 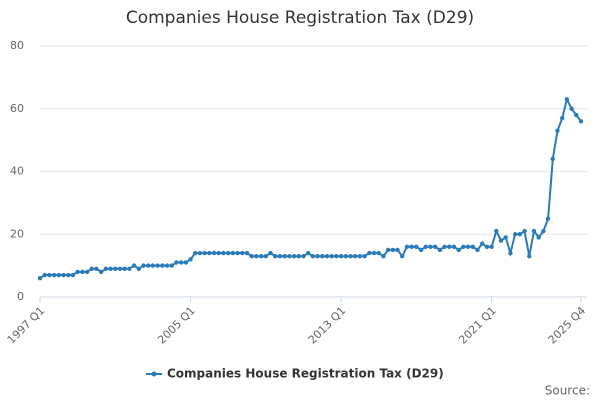 What do you see at coordinates (154, 374) in the screenshot?
I see `legend-marker` at bounding box center [154, 374].